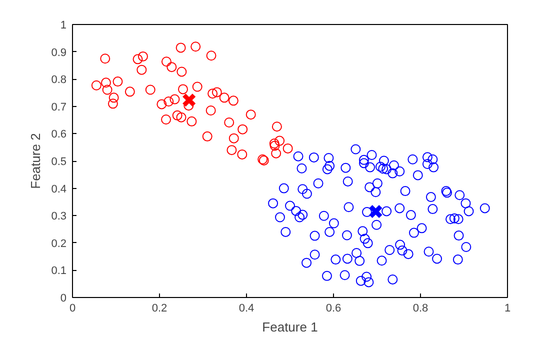 The image size is (560, 337). Describe the element at coordinates (63, 26) in the screenshot. I see `y-tick-label: 1` at that location.